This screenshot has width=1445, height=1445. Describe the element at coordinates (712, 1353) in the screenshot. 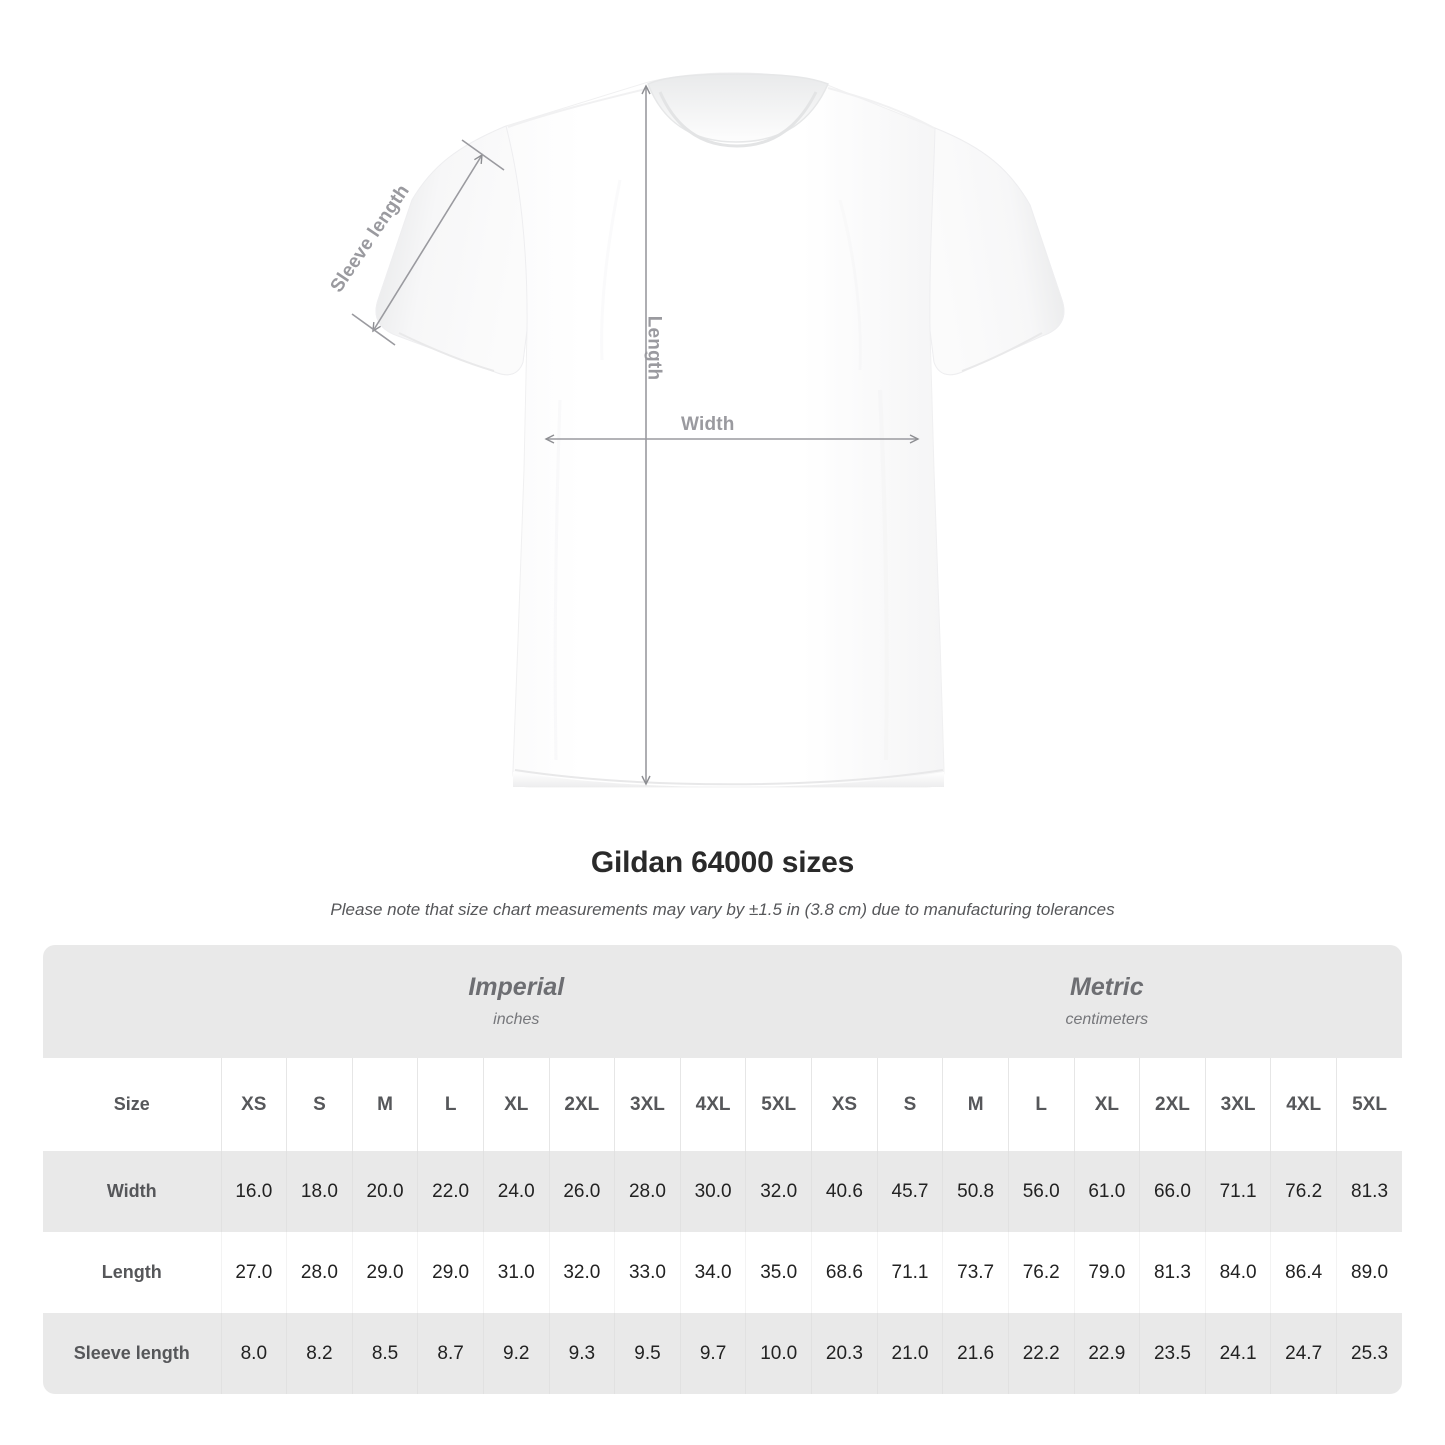

I see `measurement-cell: 9.7` at that location.